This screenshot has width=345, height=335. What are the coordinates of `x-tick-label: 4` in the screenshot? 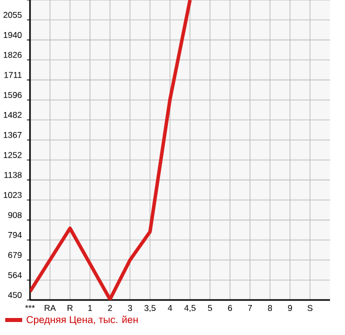 It's located at (170, 308).